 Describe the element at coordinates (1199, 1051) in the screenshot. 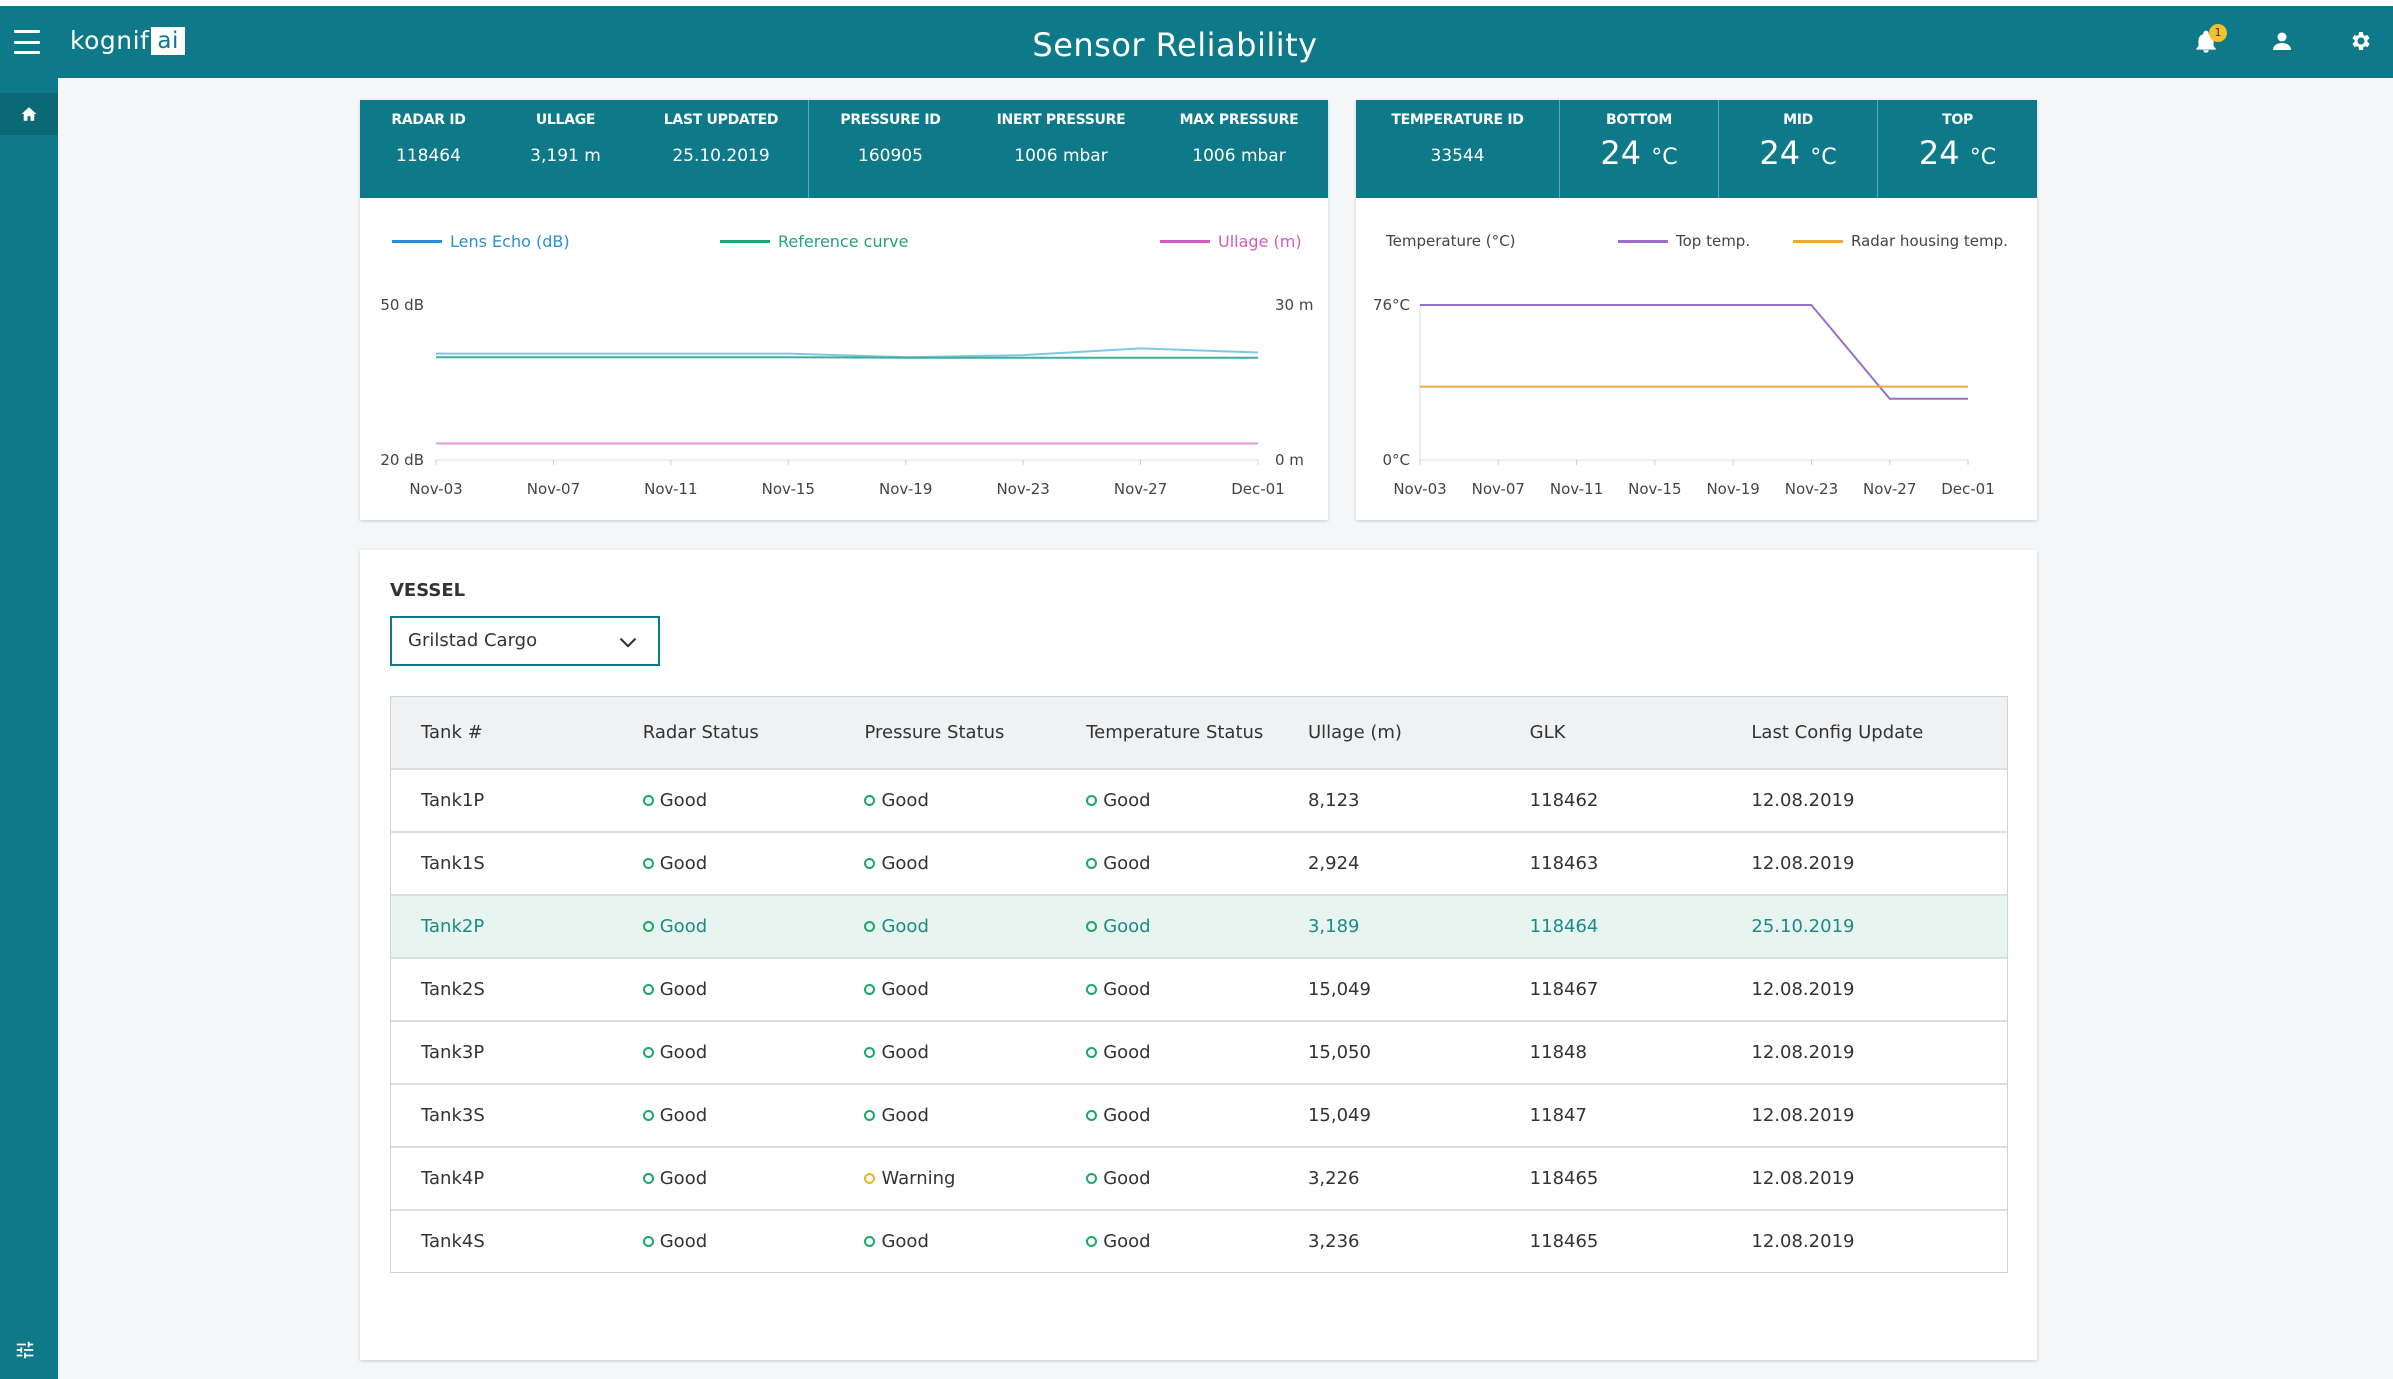

I see `table-row: Tank3P Good Good Good 15,050 11848 12.08.2019` at that location.